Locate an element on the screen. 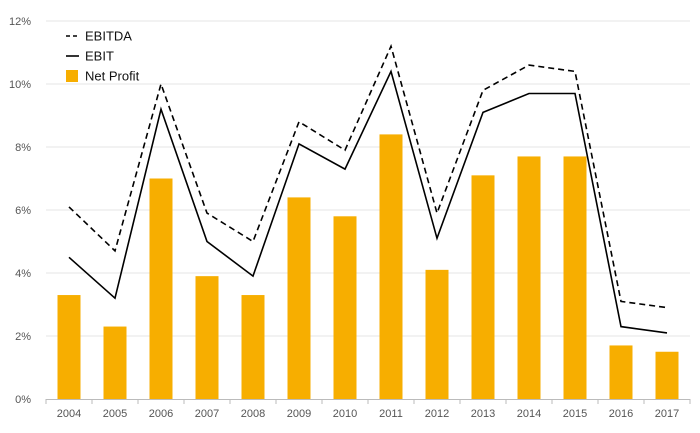 The image size is (700, 433). legend-label-ebit: EBIT is located at coordinates (99, 56).